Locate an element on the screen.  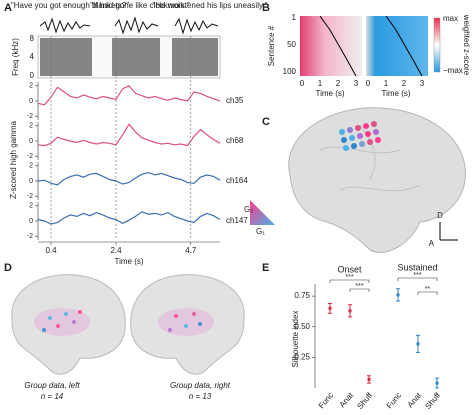
heatmap is located at coordinates (397, 46).